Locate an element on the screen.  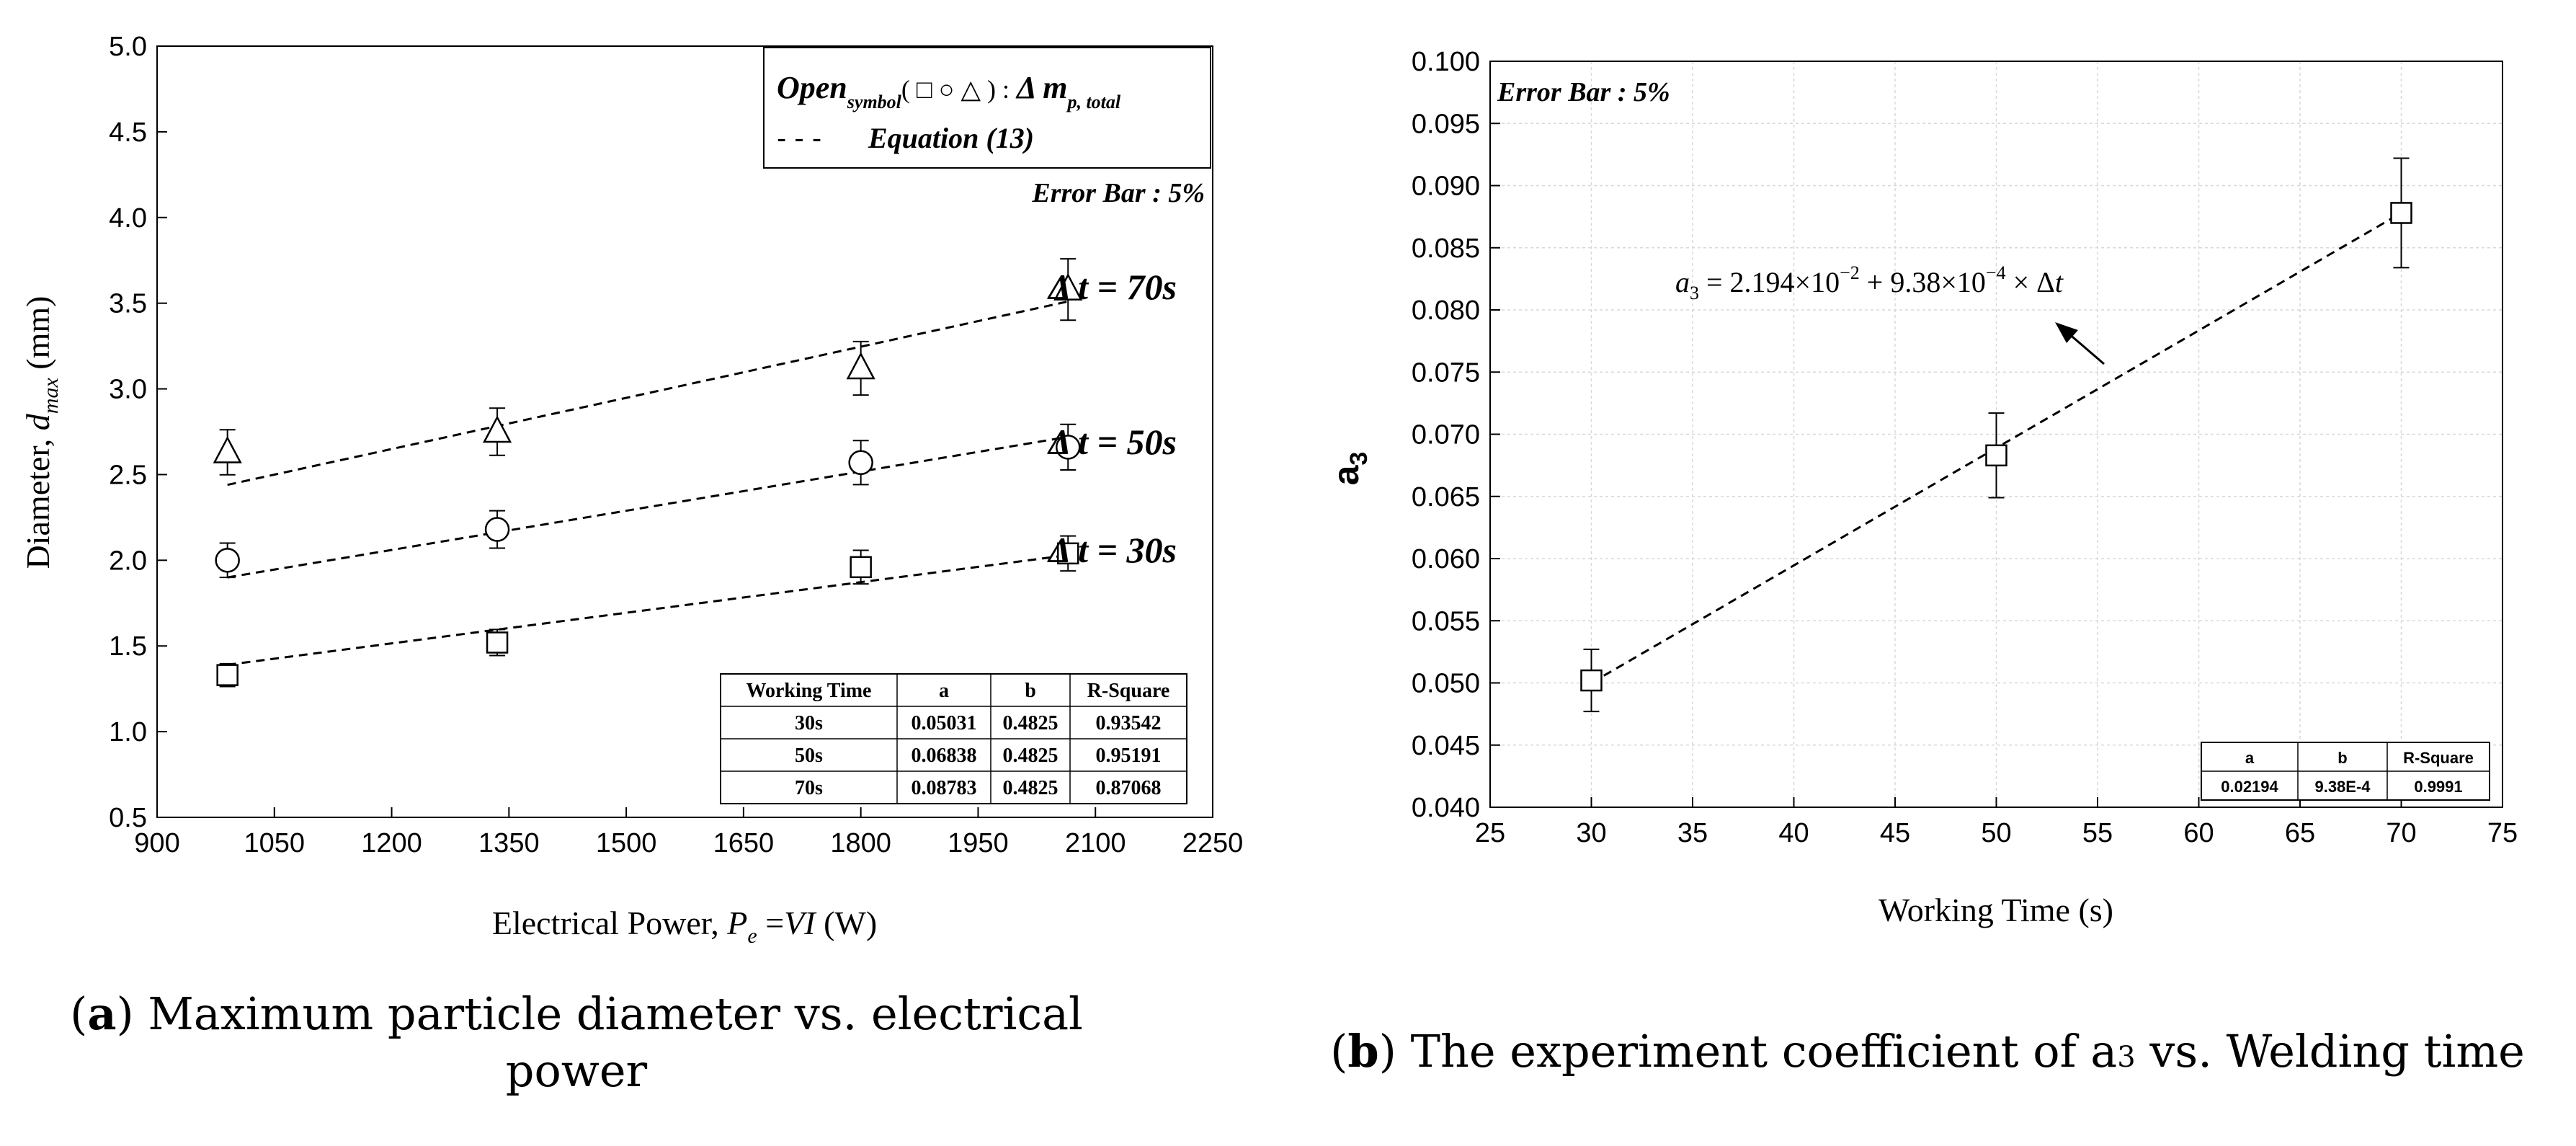
chart-b-x-tick-label: 50 is located at coordinates (1996, 833).